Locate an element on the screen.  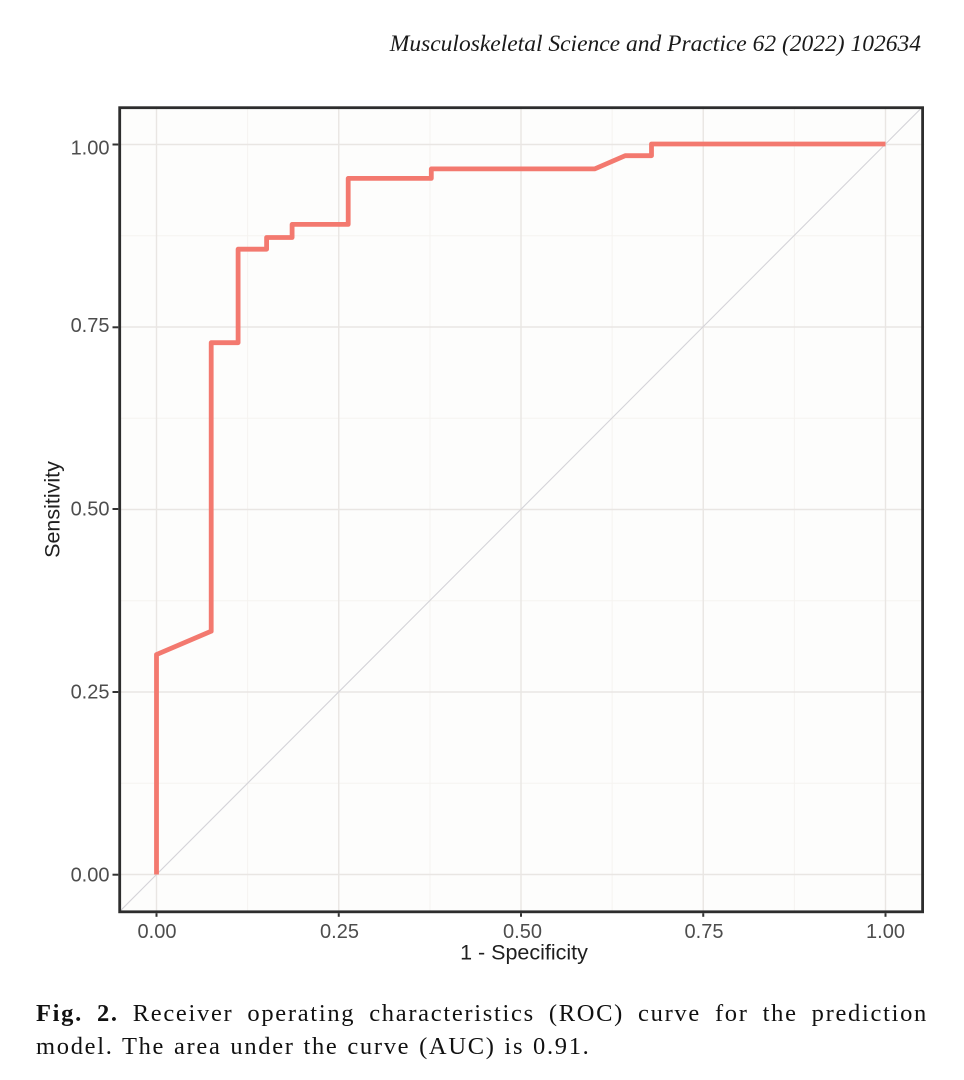
svg-text: Sensitivity is located at coordinates (53, 509).